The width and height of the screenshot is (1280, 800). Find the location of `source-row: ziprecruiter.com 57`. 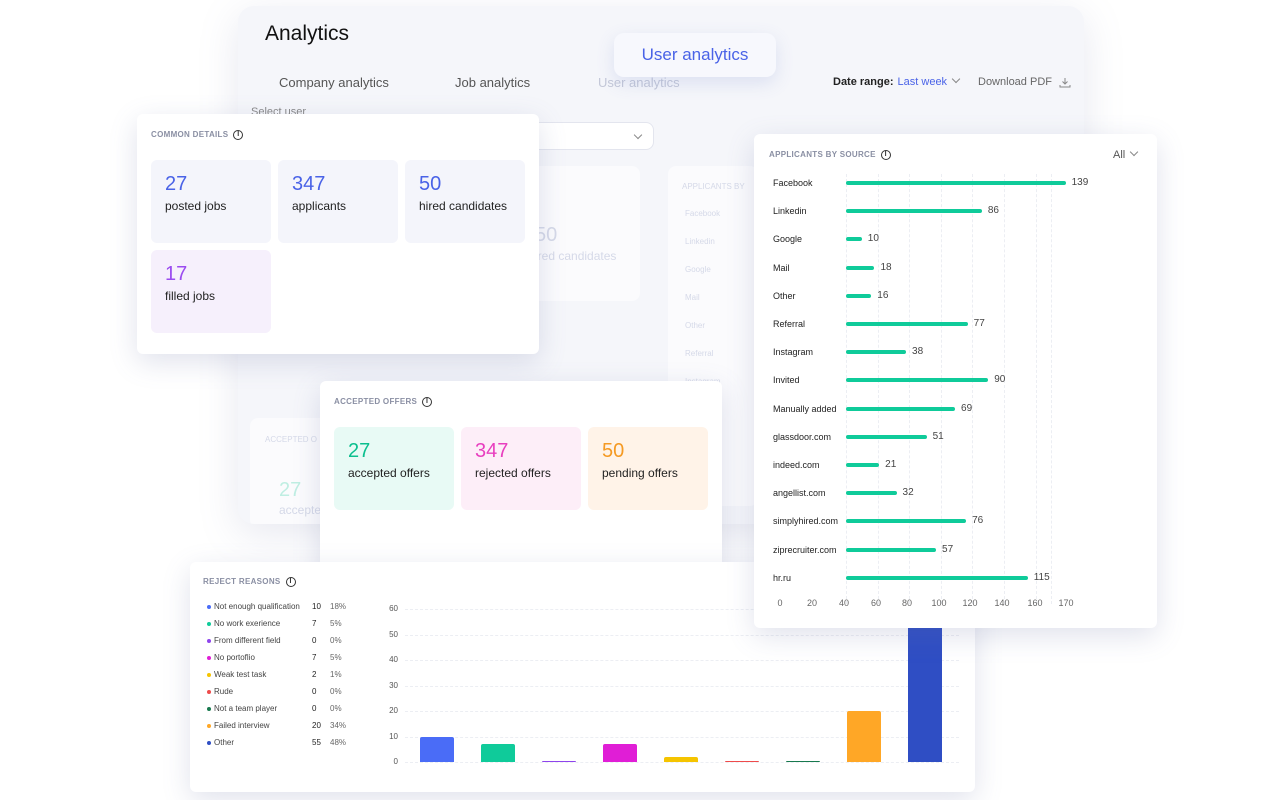

source-row: ziprecruiter.com 57 is located at coordinates (955, 554).